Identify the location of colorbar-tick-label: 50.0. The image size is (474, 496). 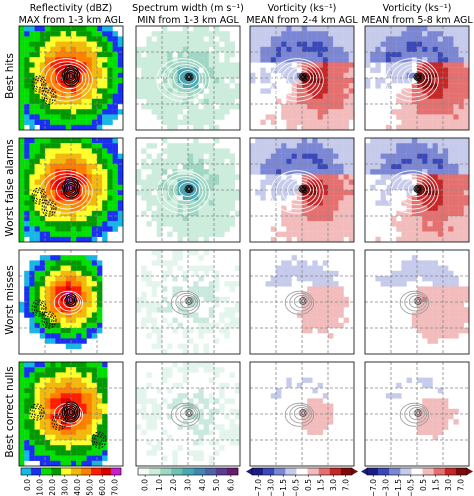
(89, 487).